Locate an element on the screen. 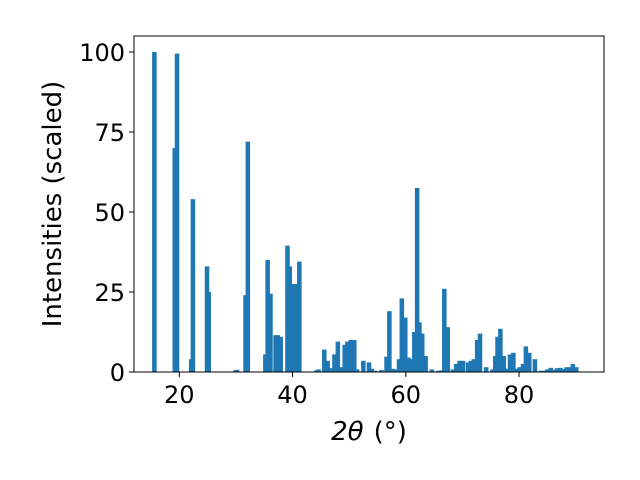 Image resolution: width=640 pixels, height=480 pixels. y-tick-label: 50 is located at coordinates (109, 213).